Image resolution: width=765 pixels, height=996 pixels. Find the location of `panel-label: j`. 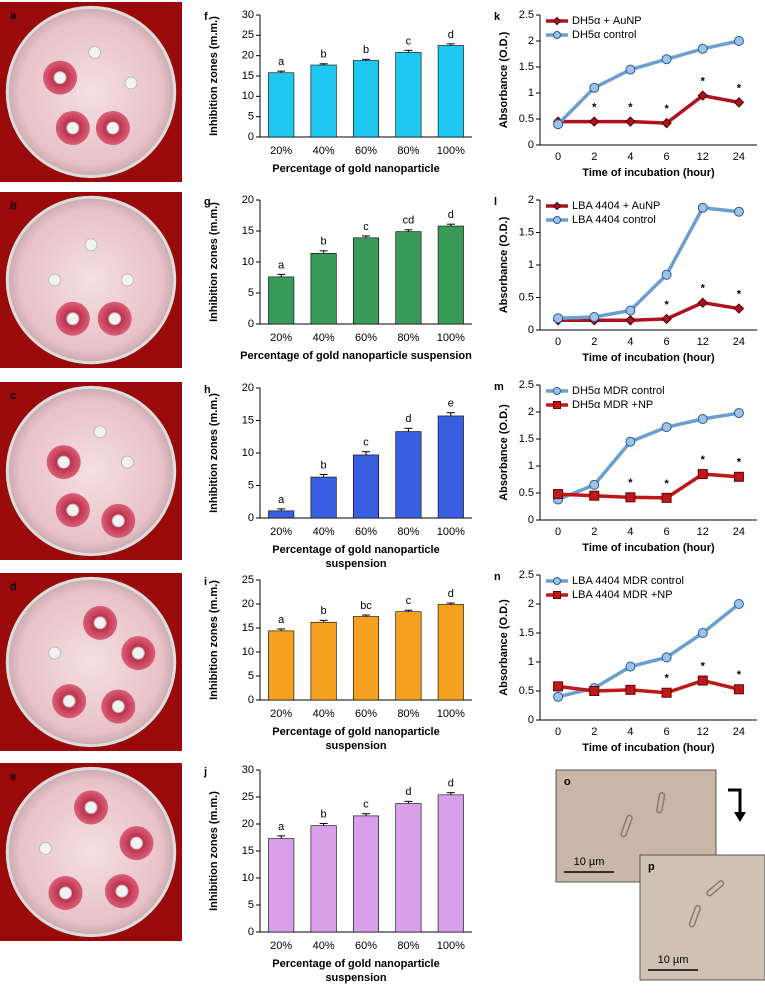

panel-label: j is located at coordinates (205, 772).